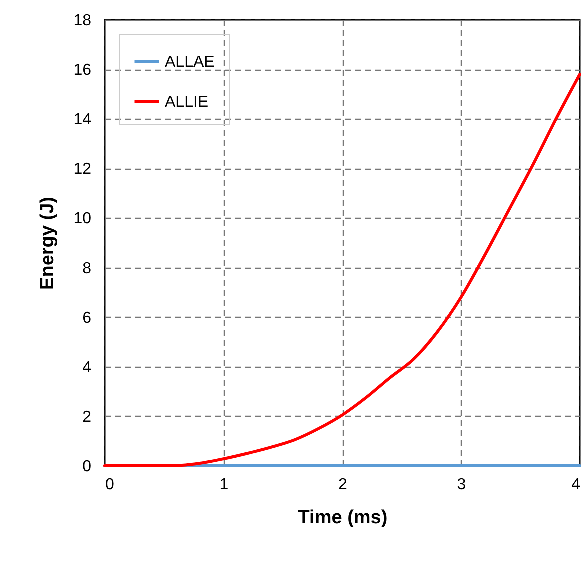  I want to click on y-tick-label: 10, so click(83, 219).